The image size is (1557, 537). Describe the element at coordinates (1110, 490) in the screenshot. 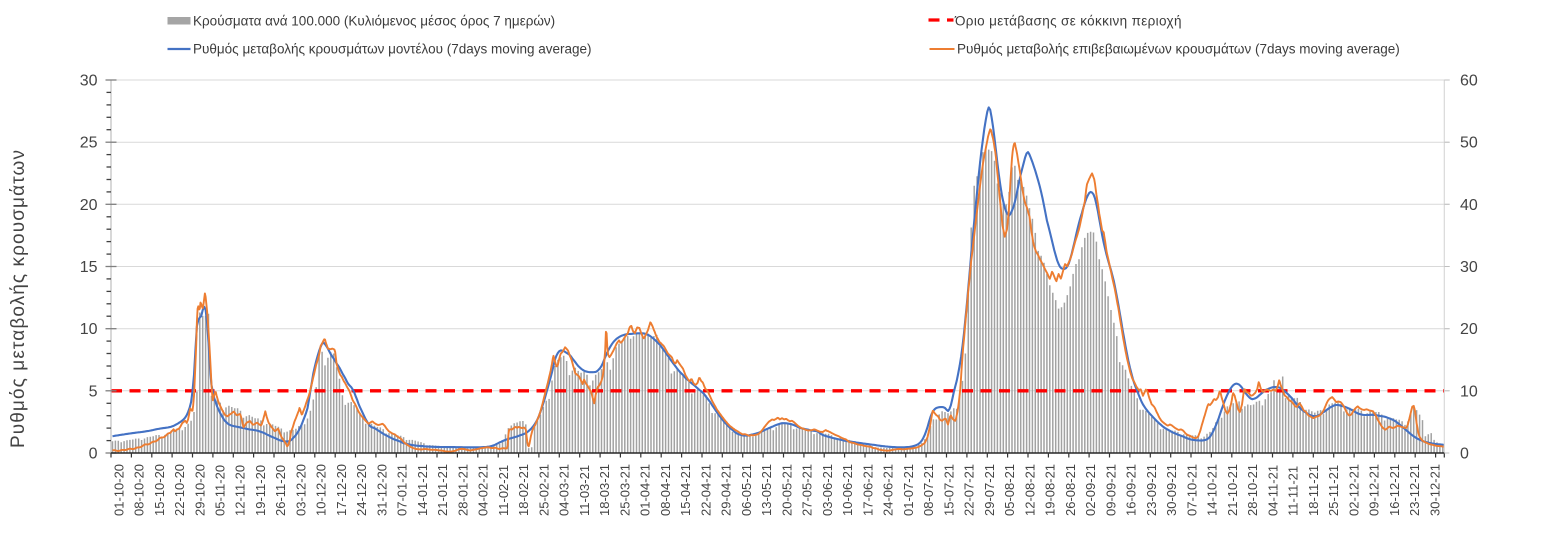

I see `svg-text: 09-09-21` at that location.